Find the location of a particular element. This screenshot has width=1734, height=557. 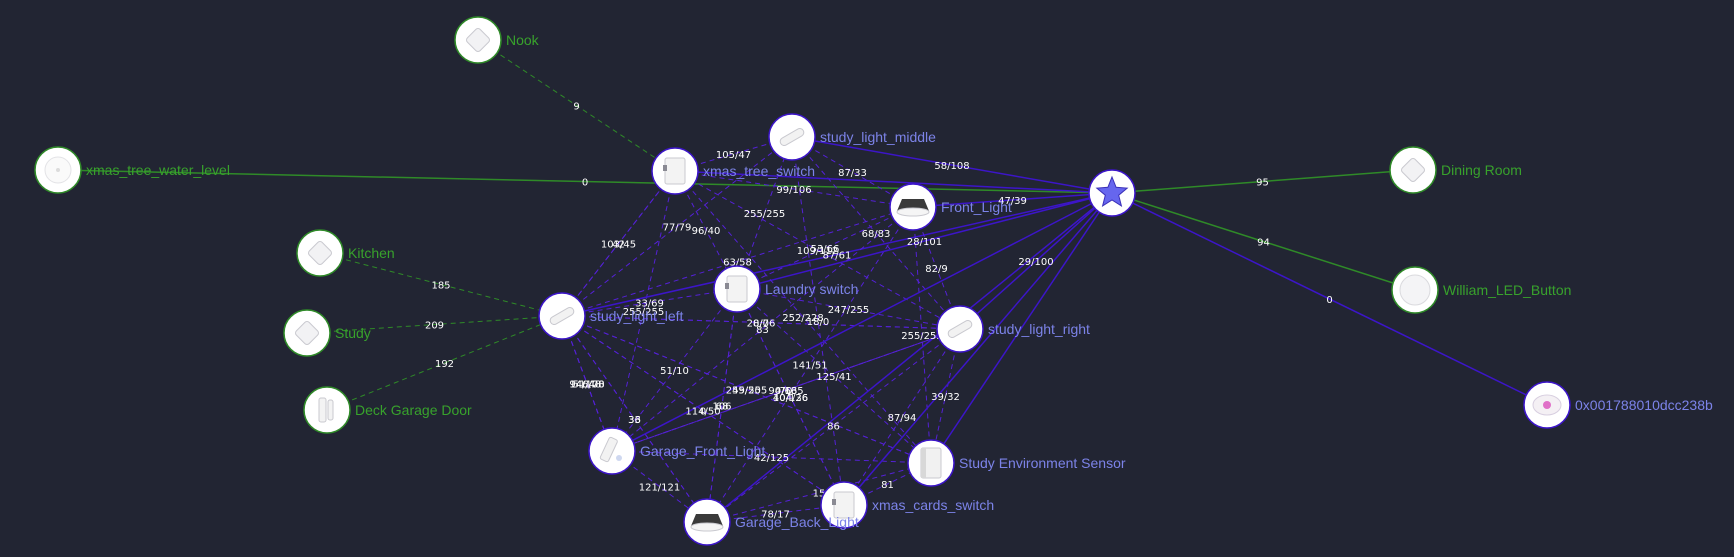

link-quality-label: 78/17 is located at coordinates (775, 515).